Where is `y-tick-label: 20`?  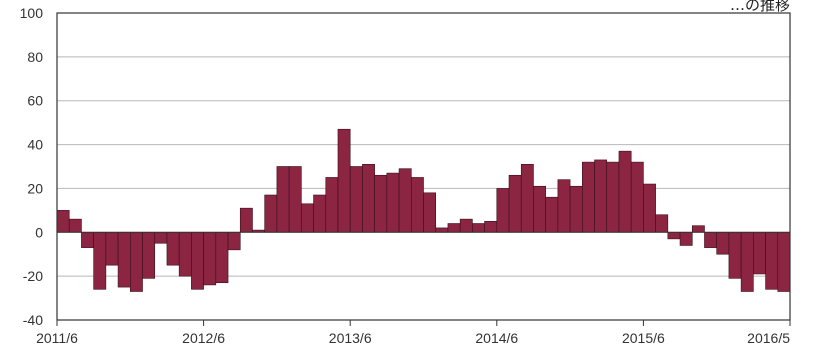
y-tick-label: 20 is located at coordinates (35, 188).